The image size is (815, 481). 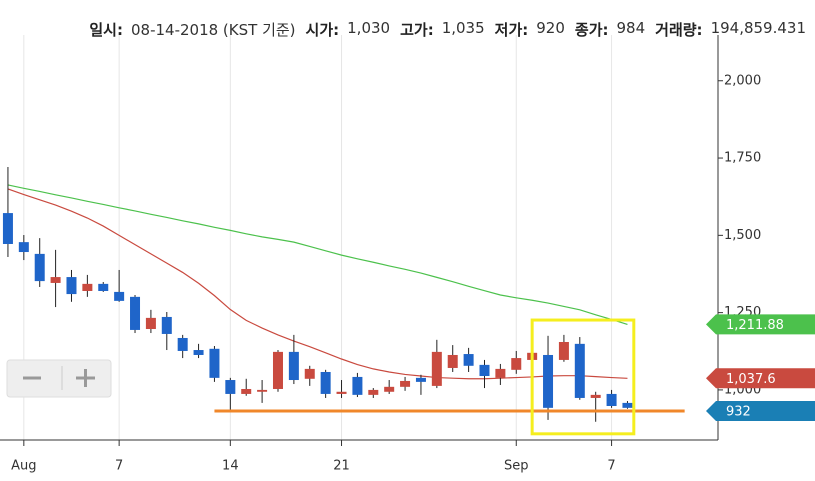 I want to click on y-tick-label: 2,000, so click(x=742, y=80).